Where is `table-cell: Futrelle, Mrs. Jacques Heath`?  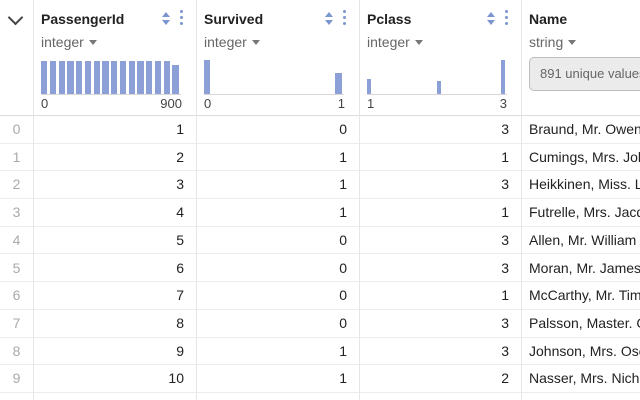
table-cell: Futrelle, Mrs. Jacques Heath is located at coordinates (581, 213).